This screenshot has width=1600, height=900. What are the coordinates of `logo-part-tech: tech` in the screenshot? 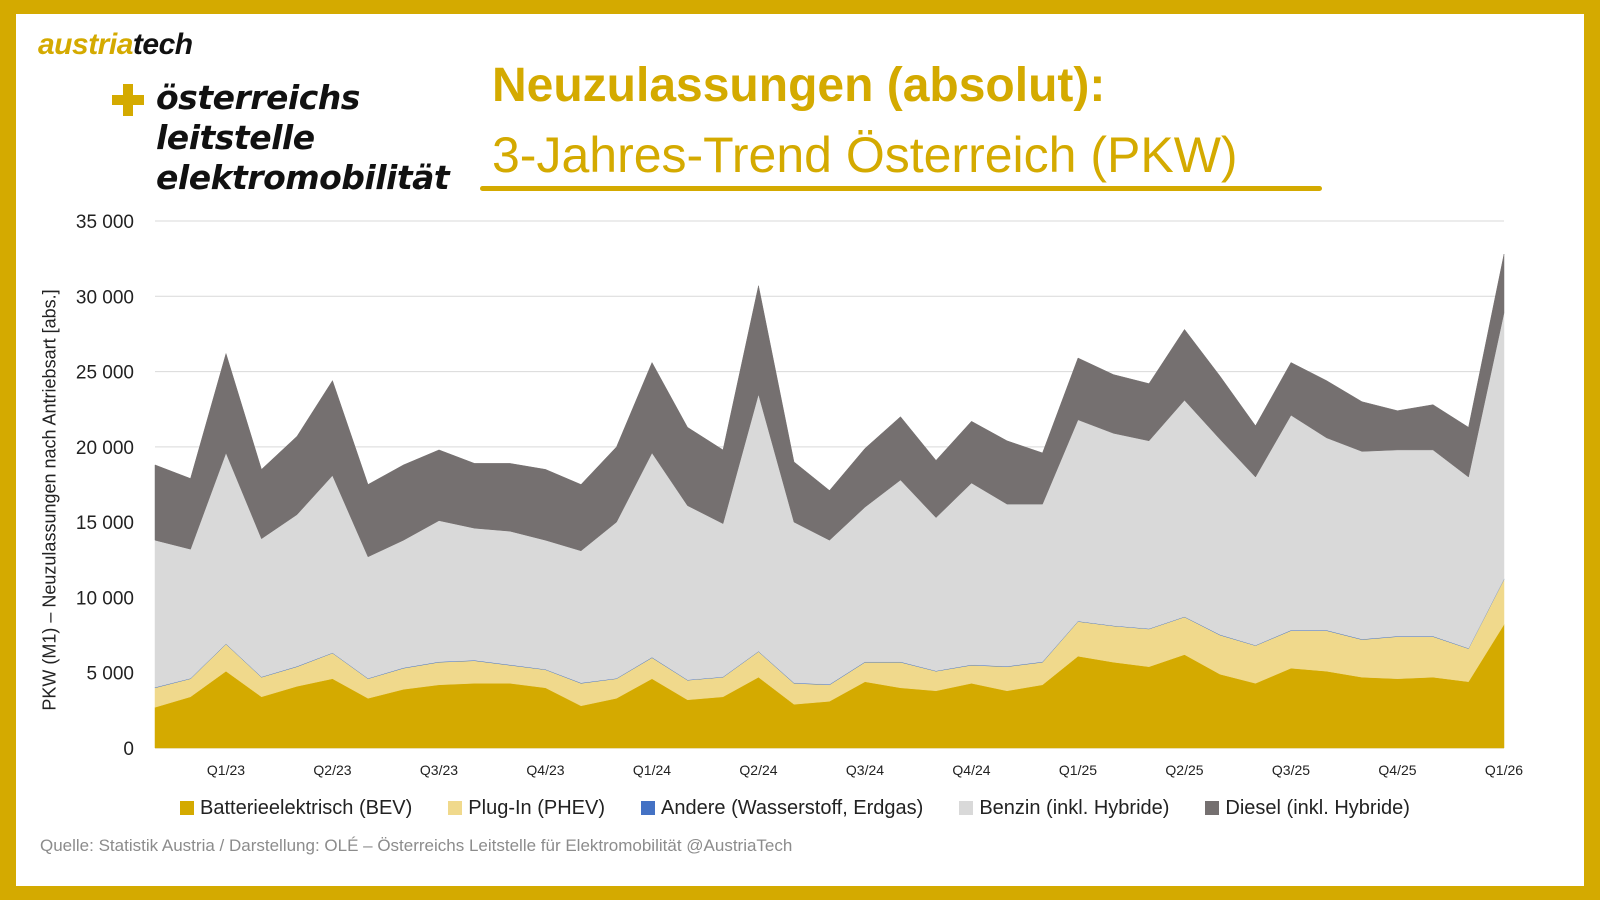 It's located at (162, 44).